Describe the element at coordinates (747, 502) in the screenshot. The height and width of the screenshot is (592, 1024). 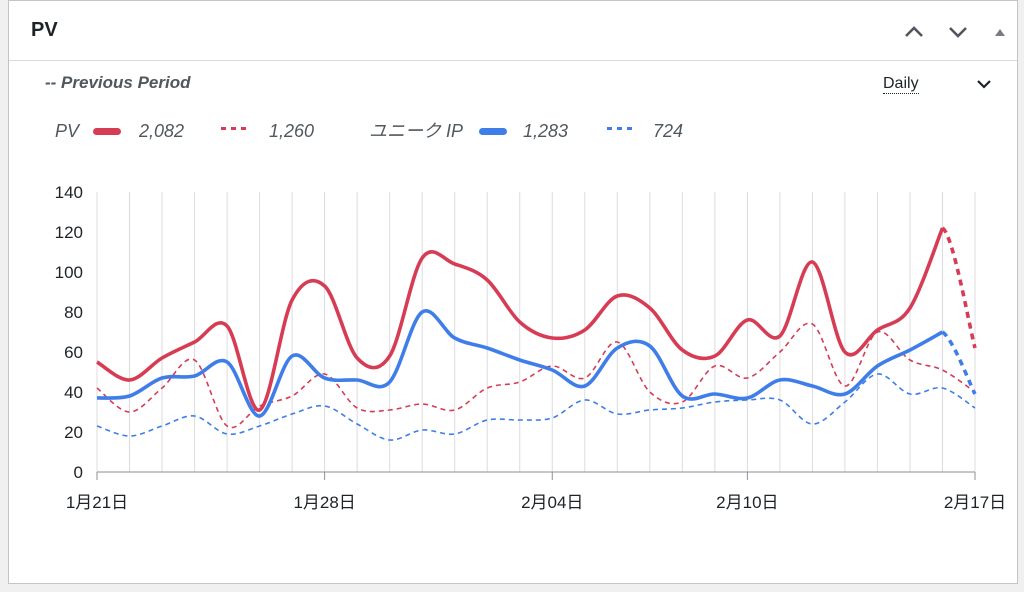
I see `x-tick-label: 2月10日` at that location.